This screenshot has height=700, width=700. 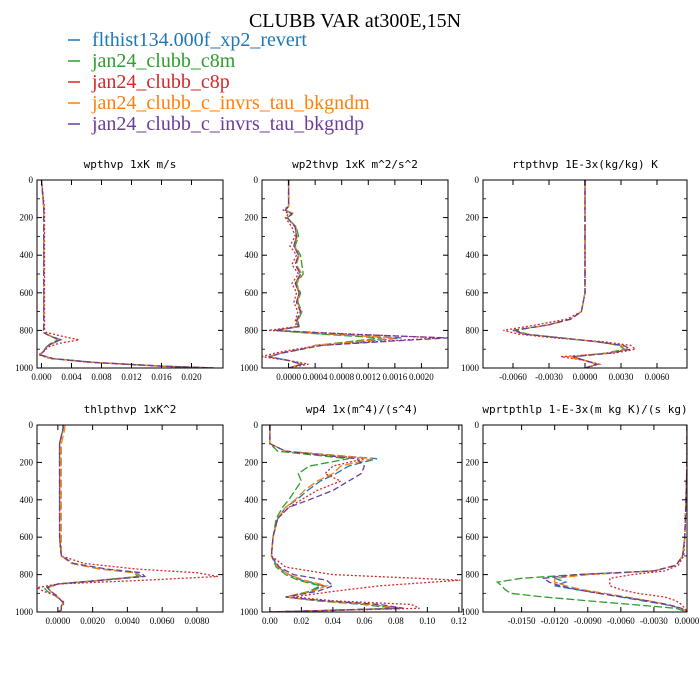 What do you see at coordinates (621, 377) in the screenshot?
I see `x-tick-label: 0.0030` at bounding box center [621, 377].